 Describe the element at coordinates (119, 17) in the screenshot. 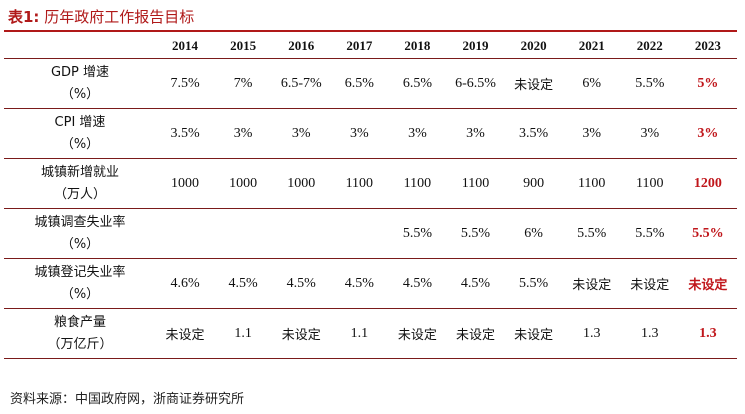

I see `table-caption: 历年政府工作报告目标` at that location.